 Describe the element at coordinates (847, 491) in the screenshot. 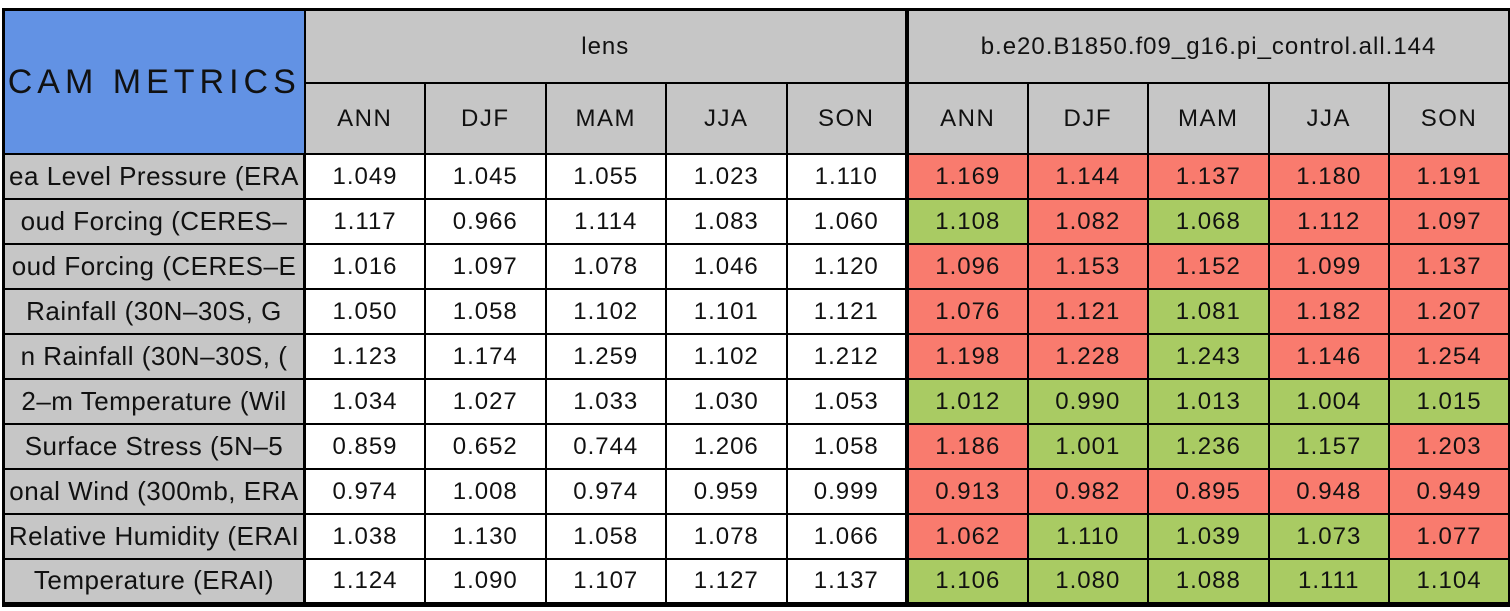

I see `lens-value-cell: 0.999` at that location.